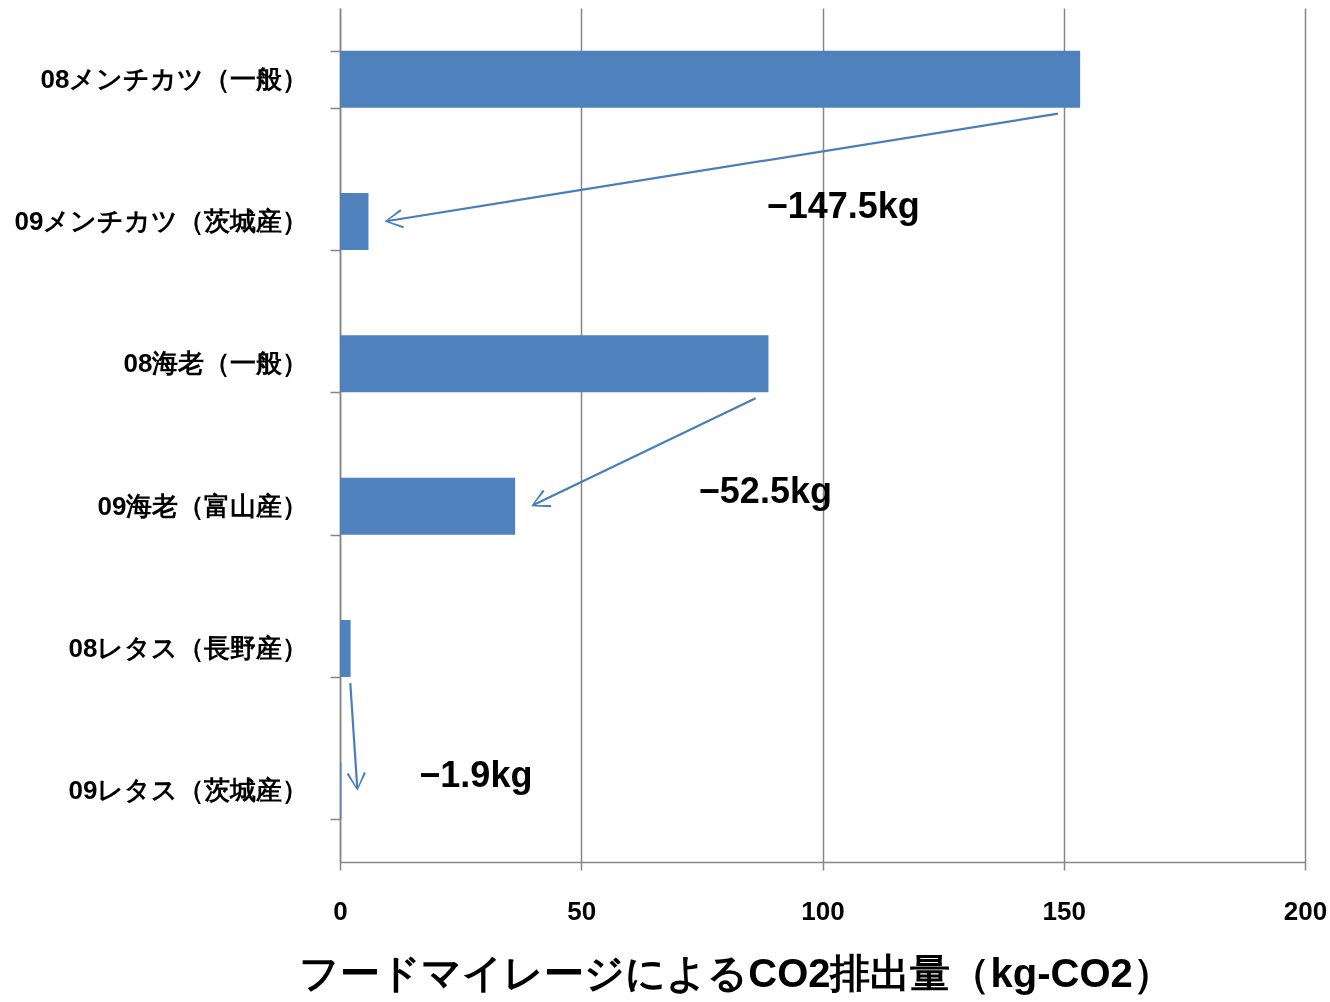  I want to click on y-tick-label: 08レタス（長野産）, so click(188, 648).